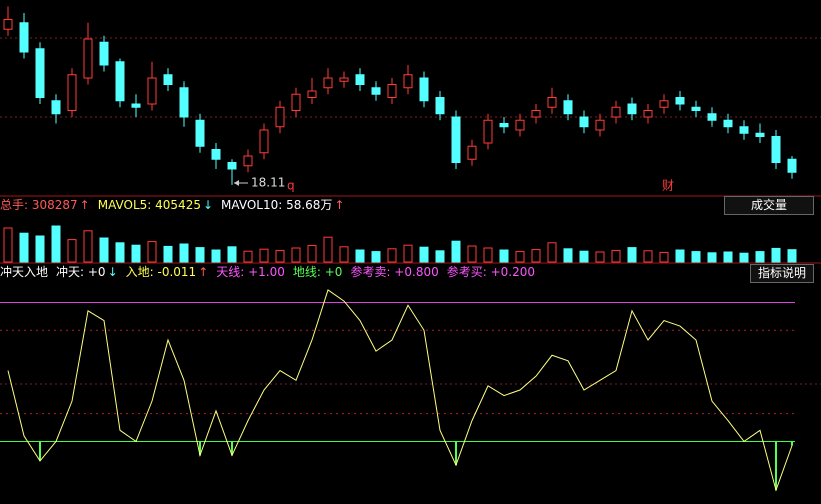  What do you see at coordinates (250, 272) in the screenshot?
I see `header-item: 天线: +1.00` at bounding box center [250, 272].